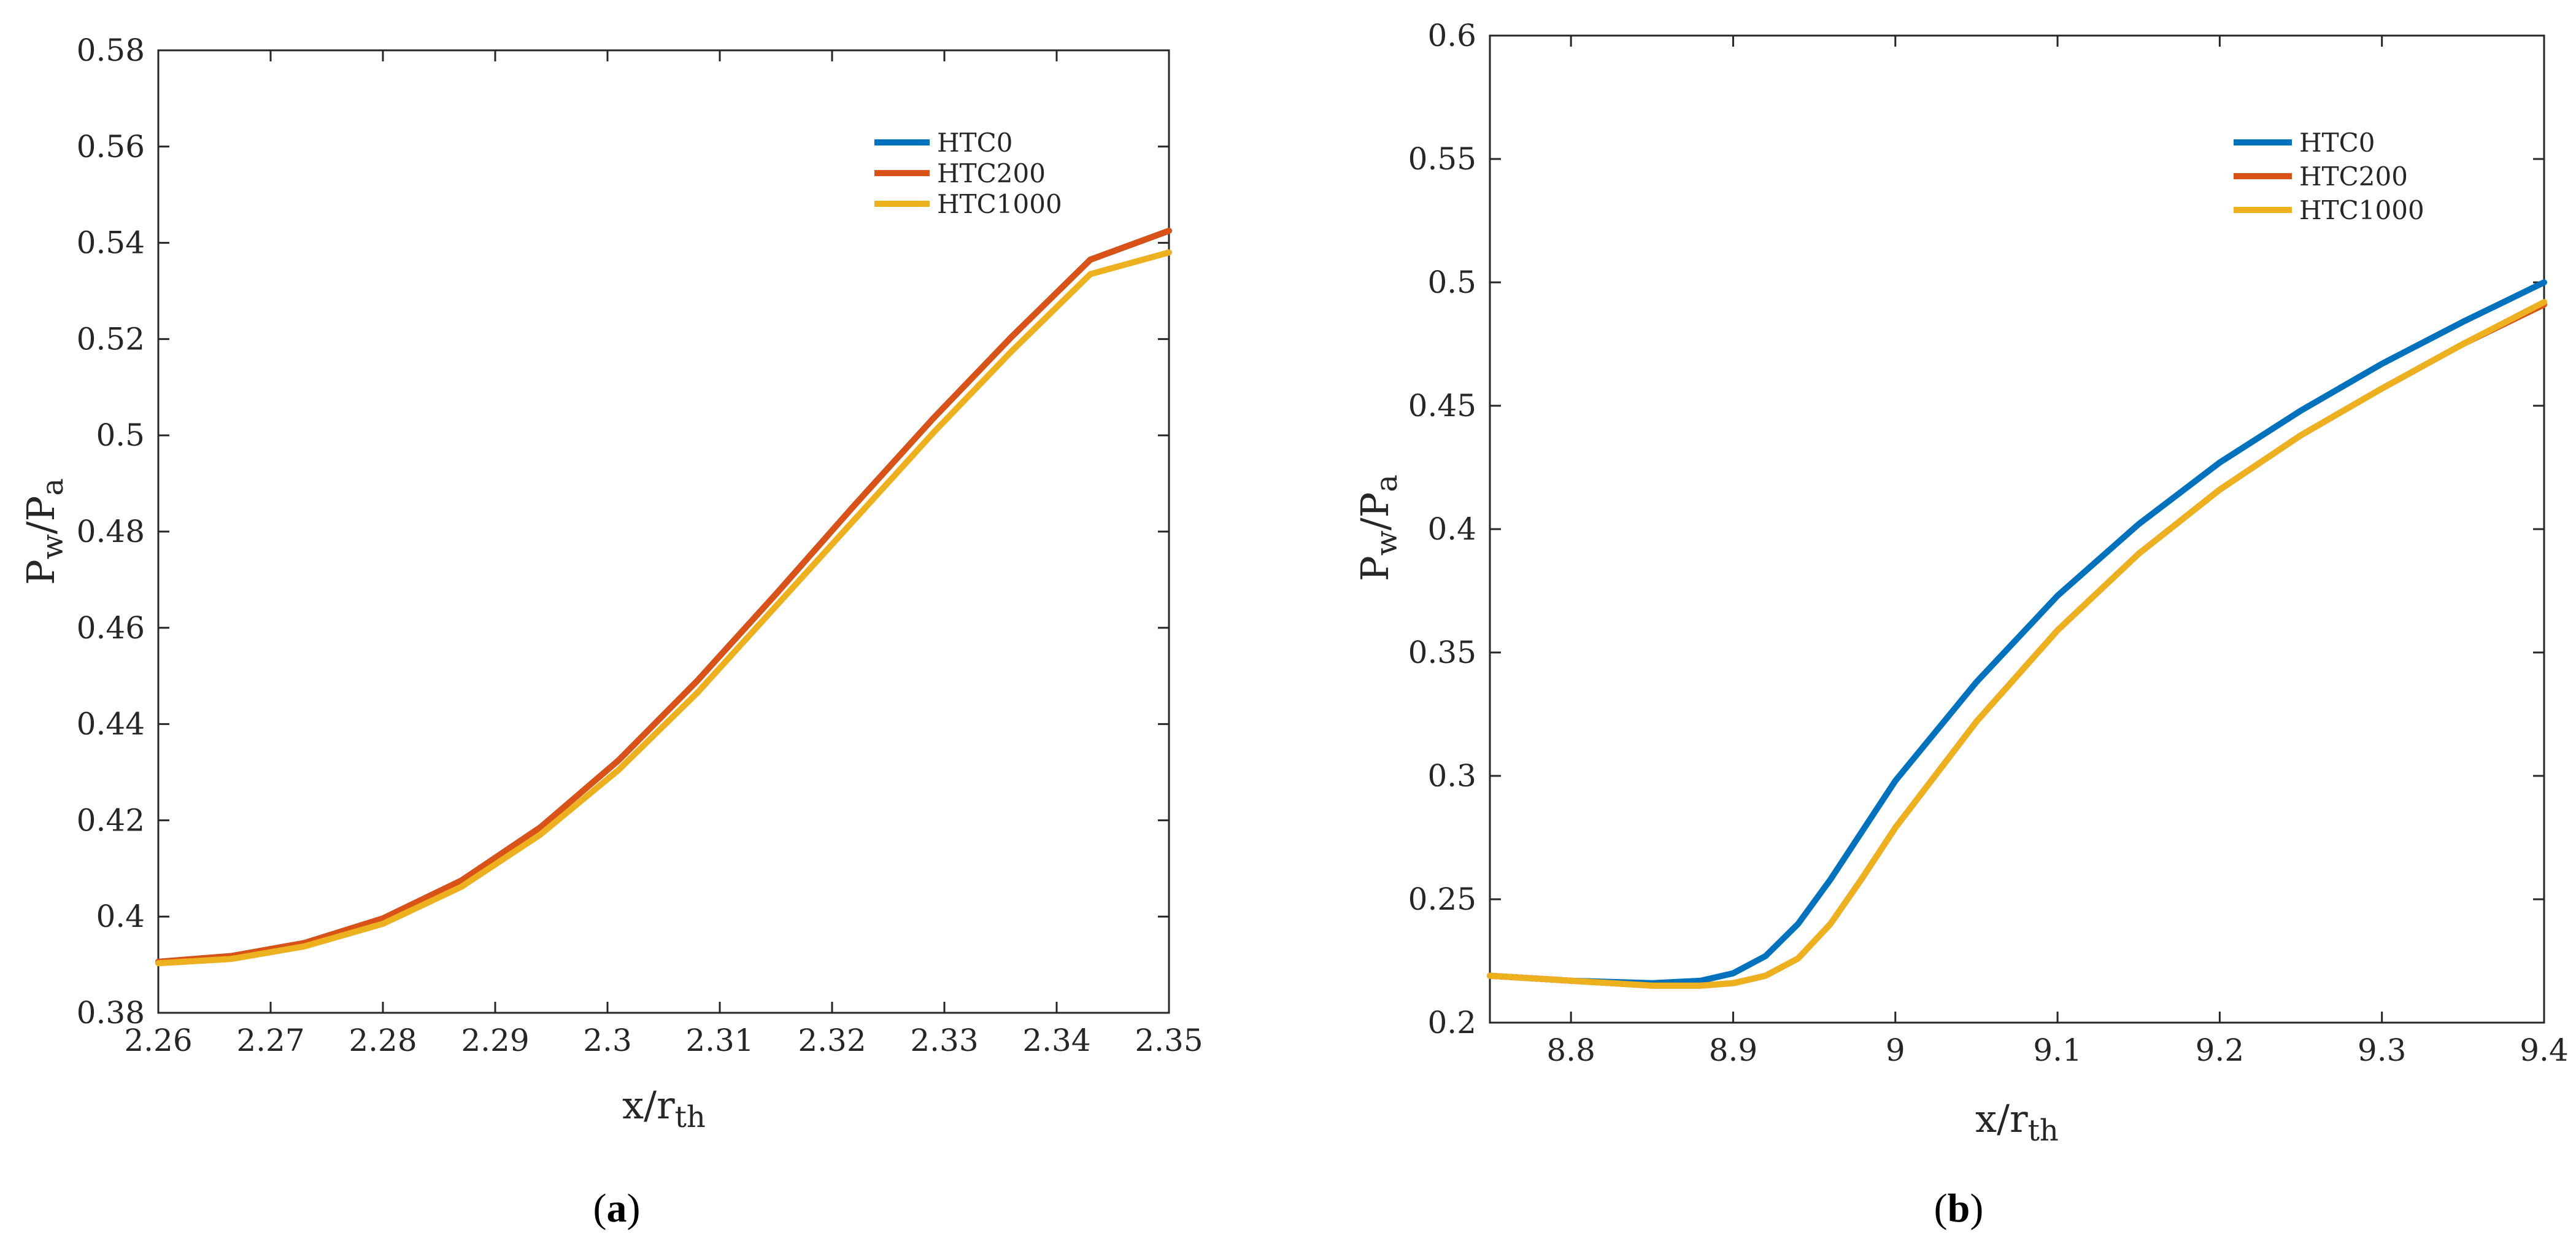 Image resolution: width=2576 pixels, height=1243 pixels. I want to click on y-tick-label: 0.55, so click(1442, 159).